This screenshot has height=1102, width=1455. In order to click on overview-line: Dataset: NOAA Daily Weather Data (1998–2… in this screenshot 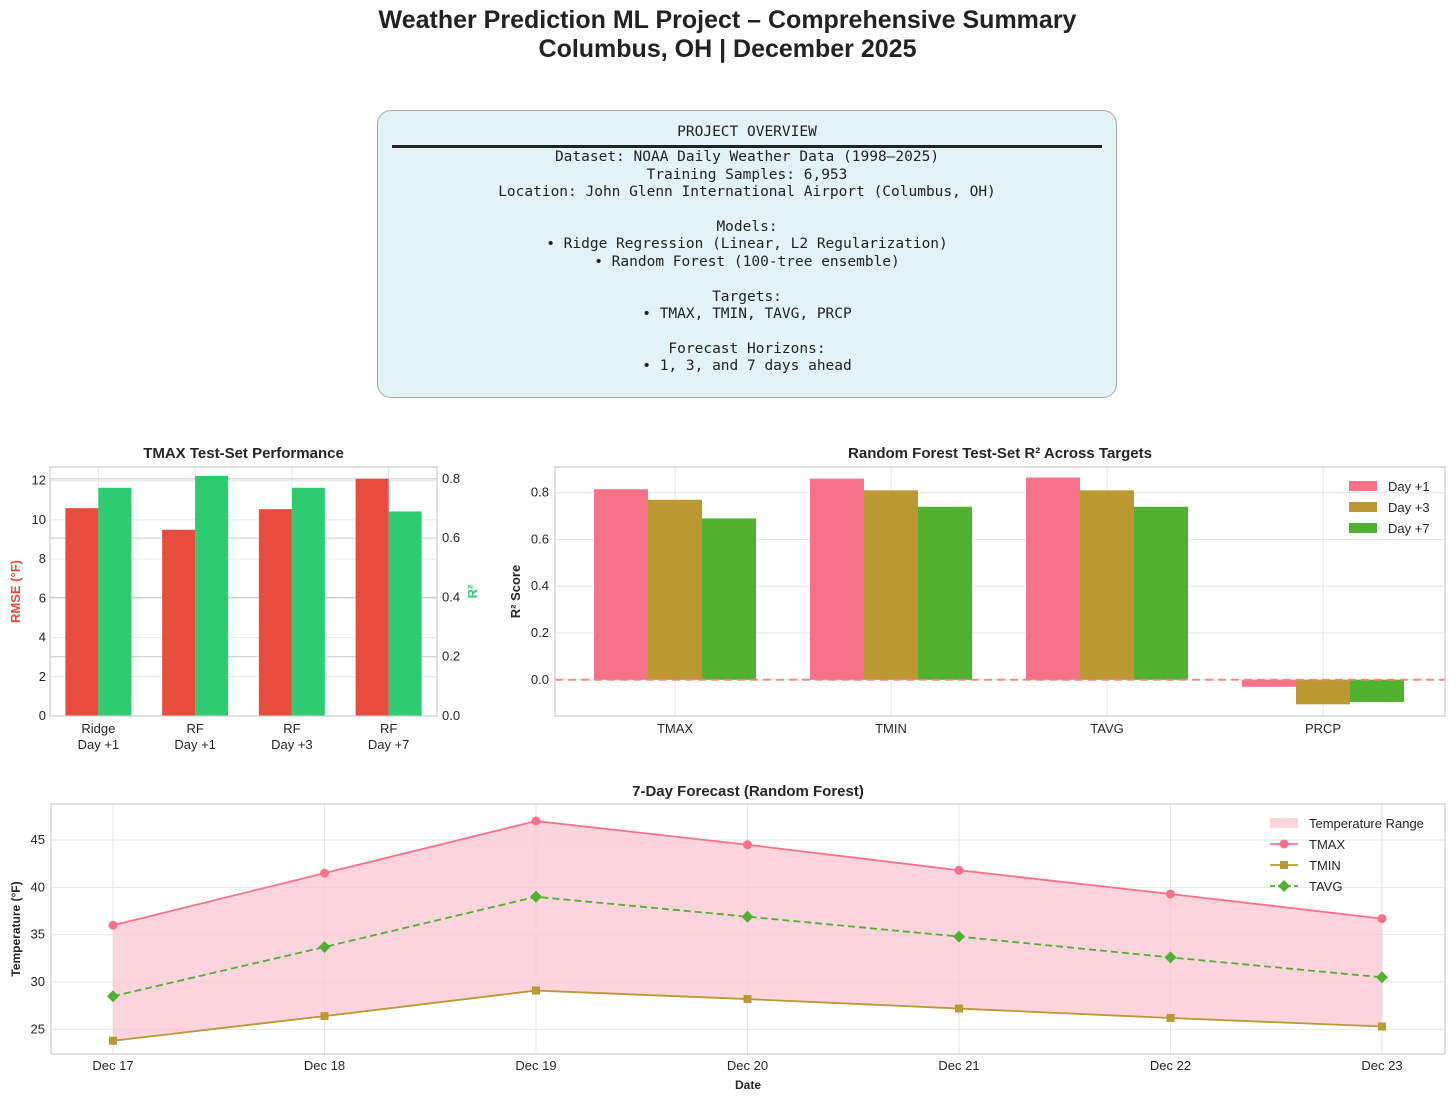, I will do `click(747, 157)`.